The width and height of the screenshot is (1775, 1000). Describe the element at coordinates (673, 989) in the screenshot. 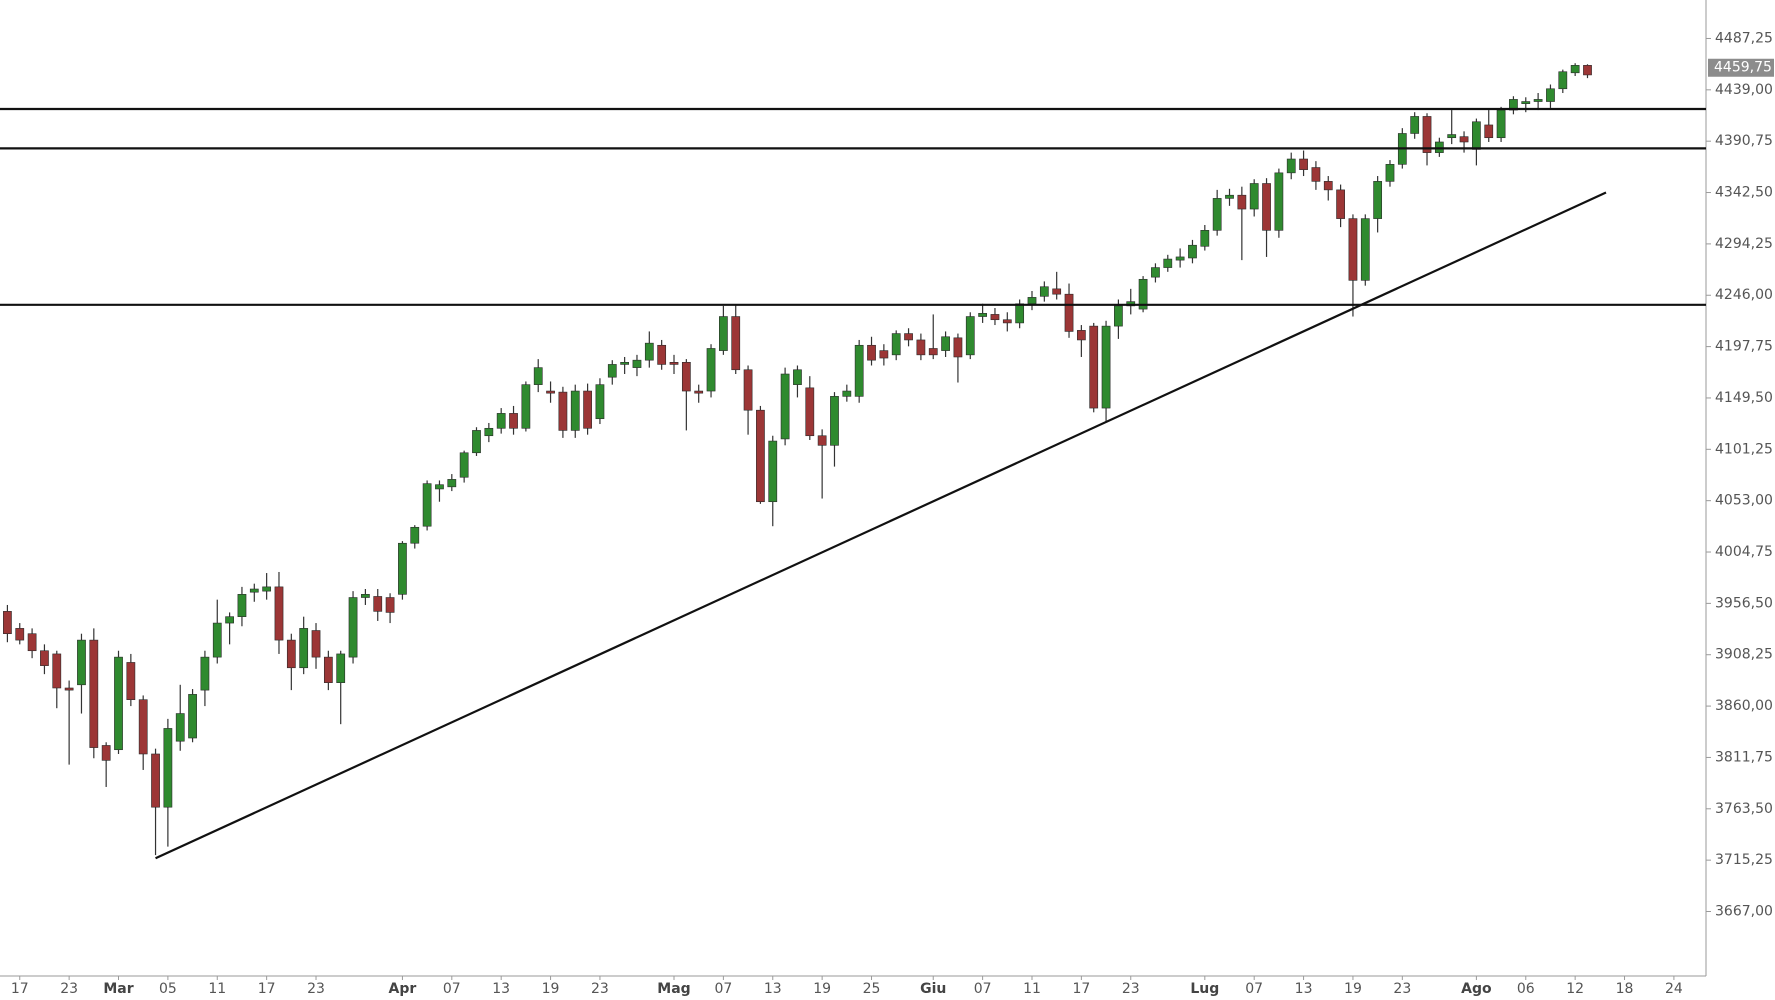

I see `x-tick-label: Mag` at that location.